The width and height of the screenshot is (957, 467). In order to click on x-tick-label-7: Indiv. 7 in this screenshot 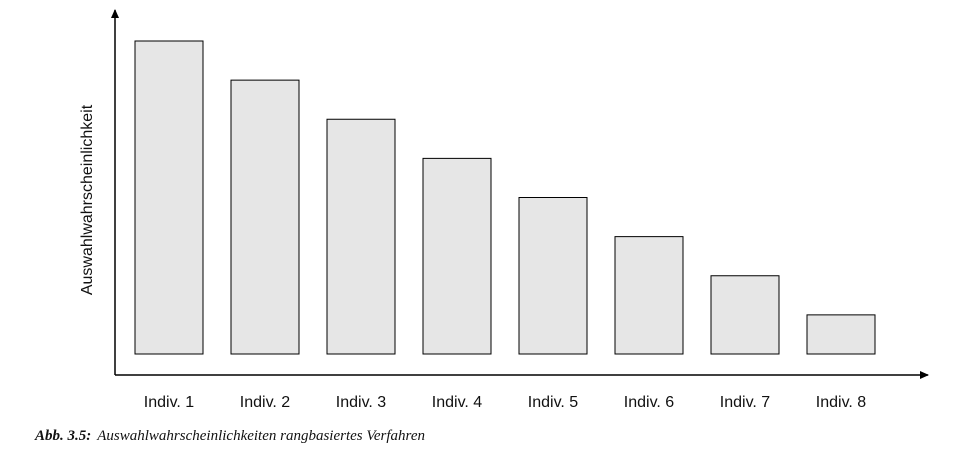, I will do `click(745, 402)`.